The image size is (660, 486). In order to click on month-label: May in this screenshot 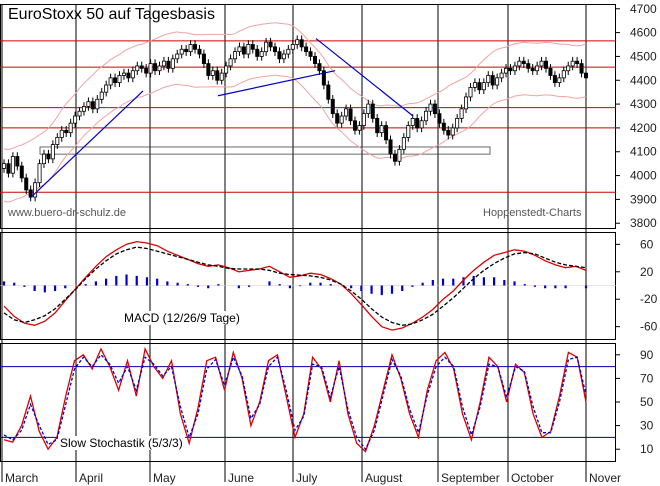, I will do `click(164, 478)`.